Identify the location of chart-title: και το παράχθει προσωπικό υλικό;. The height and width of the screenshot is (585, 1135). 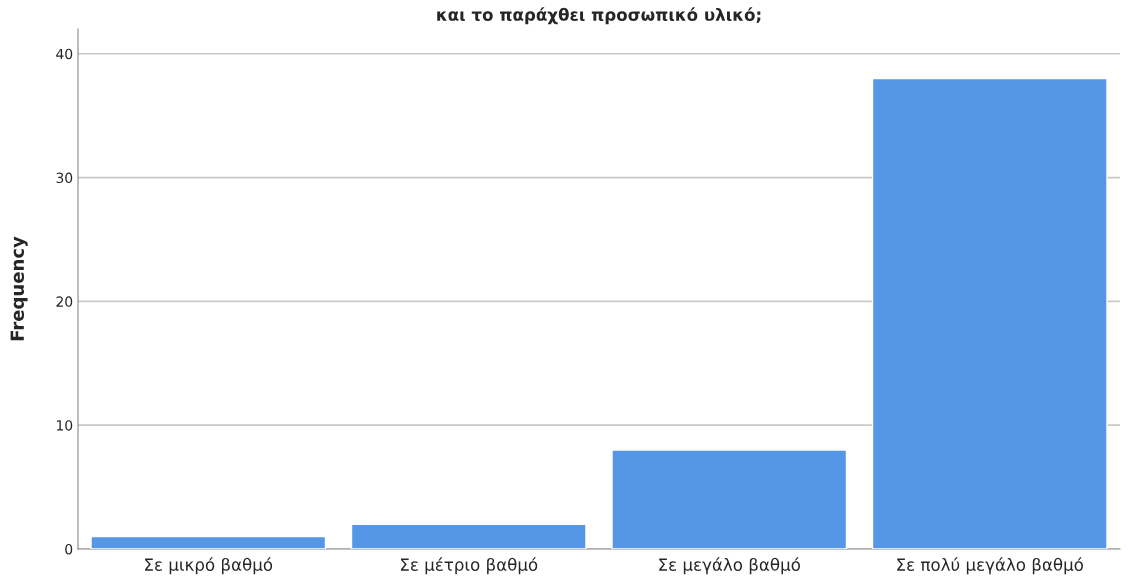
(599, 16).